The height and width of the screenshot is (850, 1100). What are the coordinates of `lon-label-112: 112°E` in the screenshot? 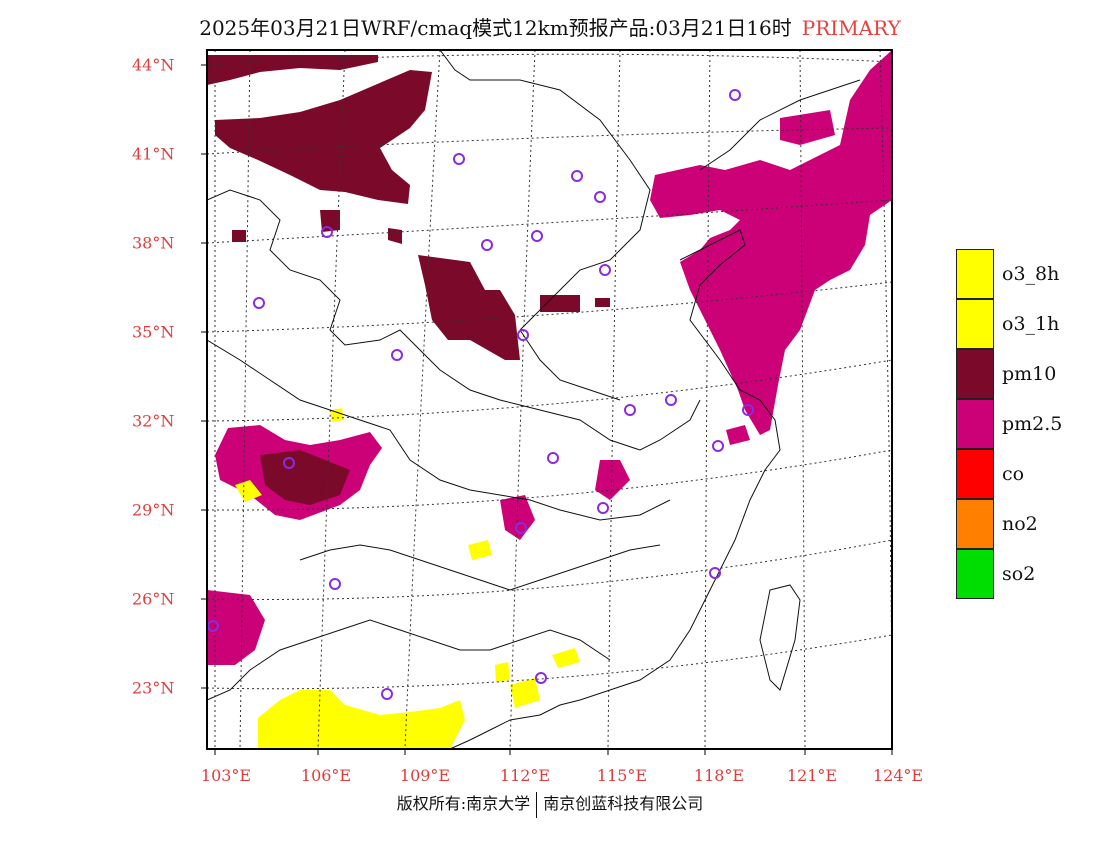 It's located at (525, 775).